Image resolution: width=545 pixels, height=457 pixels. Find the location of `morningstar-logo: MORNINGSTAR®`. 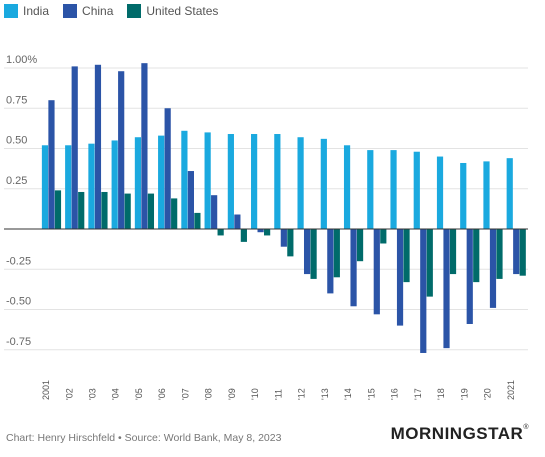

morningstar-logo: MORNINGSTAR® is located at coordinates (460, 434).